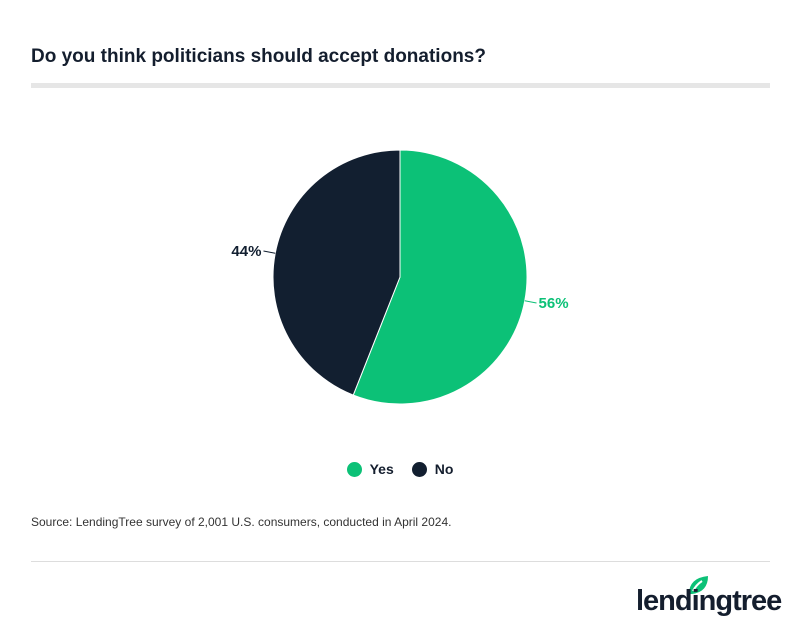  Describe the element at coordinates (400, 469) in the screenshot. I see `legend: Yes No` at that location.